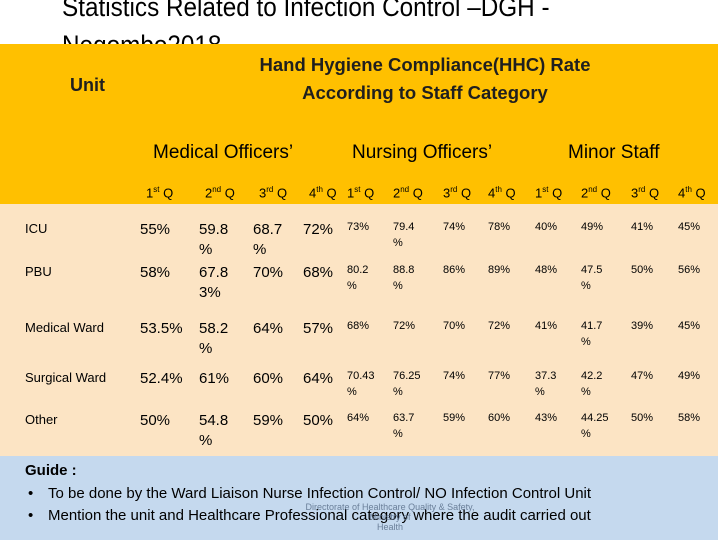 This screenshot has height=540, width=720. Describe the element at coordinates (389, 527) in the screenshot. I see `footer-line-2: Health` at that location.